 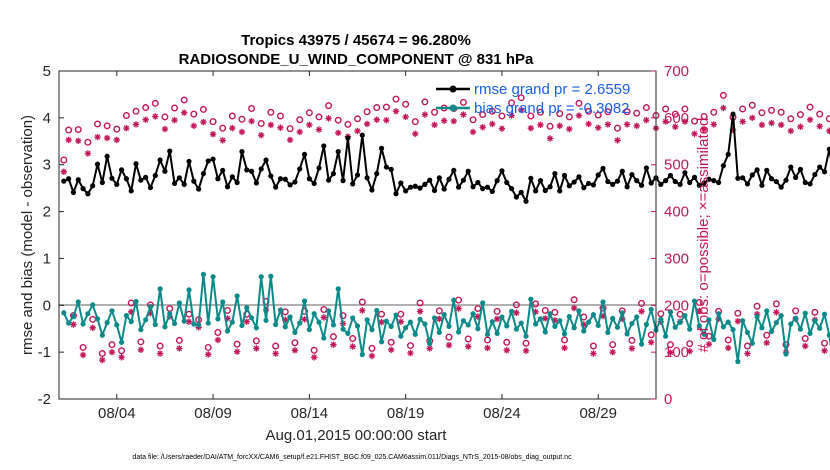 What do you see at coordinates (47, 212) in the screenshot?
I see `left-tick-label: 2` at bounding box center [47, 212].